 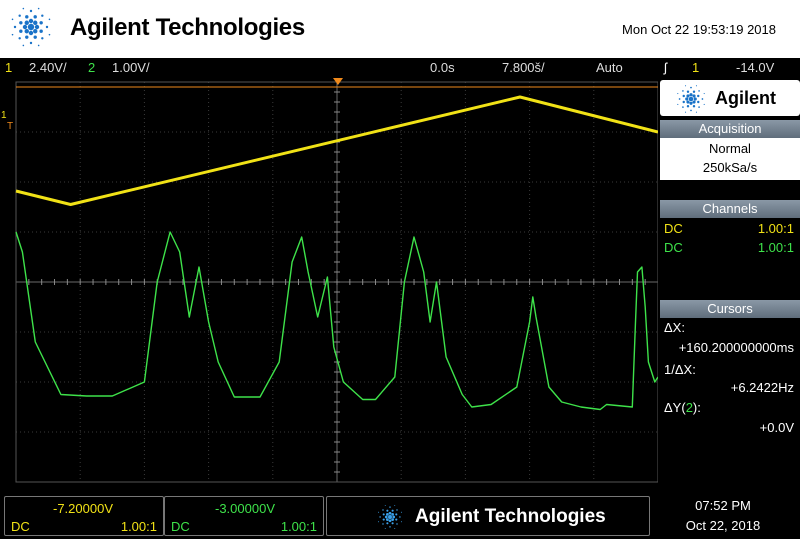 I want to click on cursor-dy-label: ΔY(2):, so click(x=682, y=407).